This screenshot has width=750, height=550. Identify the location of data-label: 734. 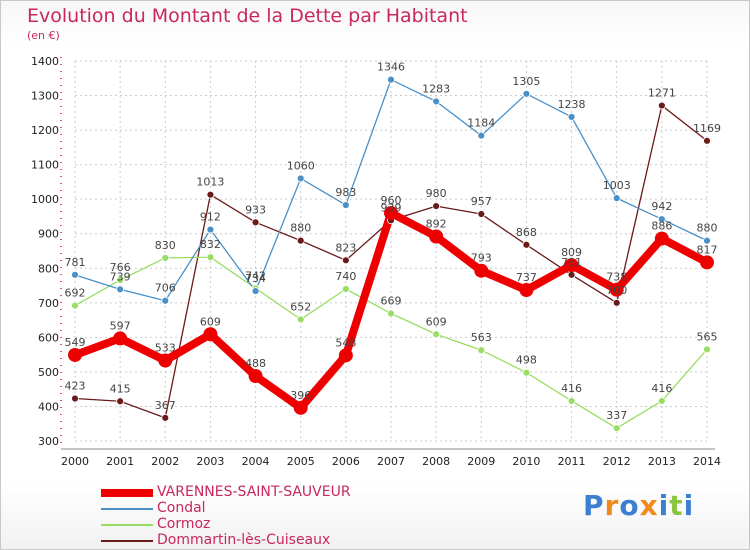
(255, 278).